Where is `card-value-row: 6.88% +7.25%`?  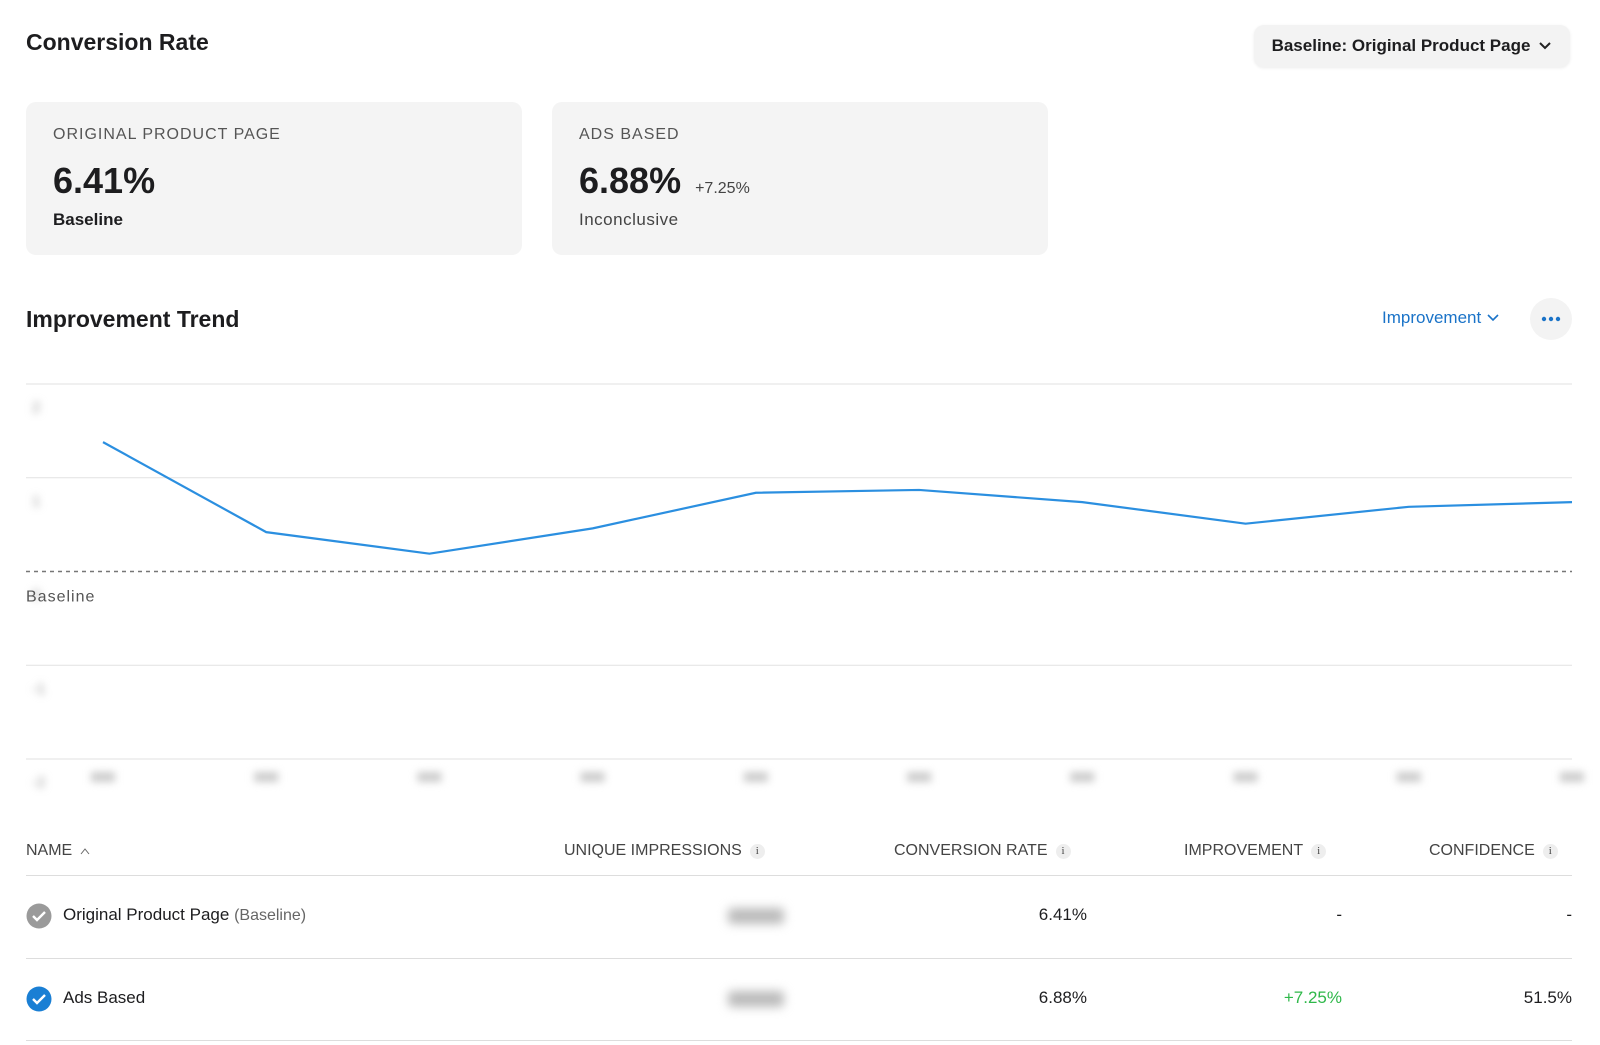
card-value-row: 6.88% +7.25% is located at coordinates (664, 181).